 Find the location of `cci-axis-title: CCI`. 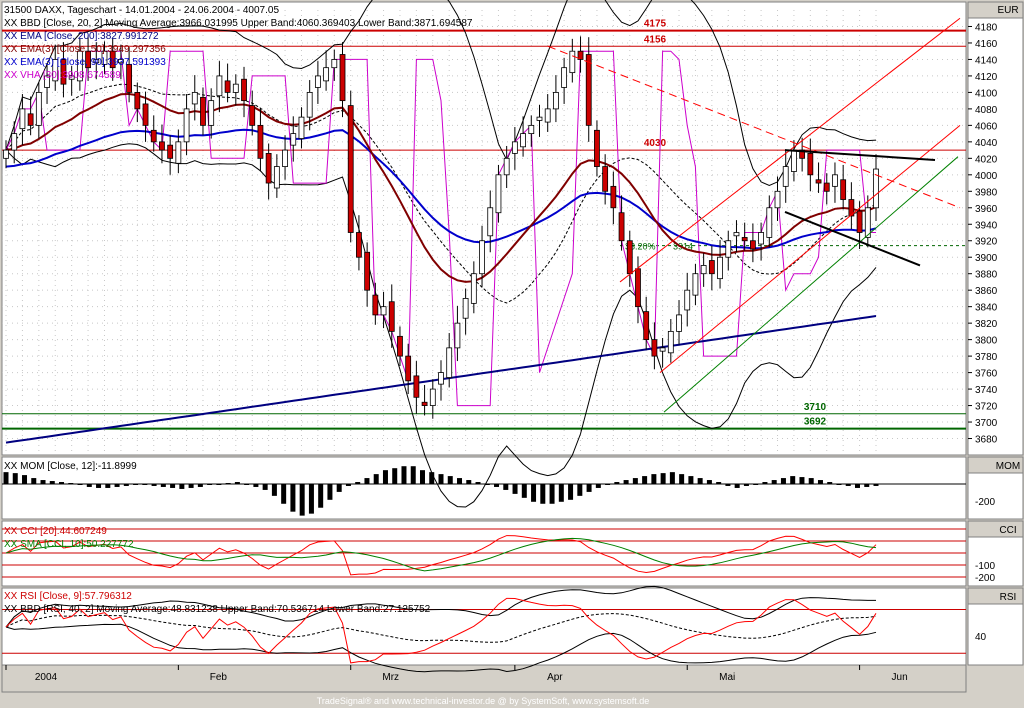

cci-axis-title: CCI is located at coordinates (1007, 530).